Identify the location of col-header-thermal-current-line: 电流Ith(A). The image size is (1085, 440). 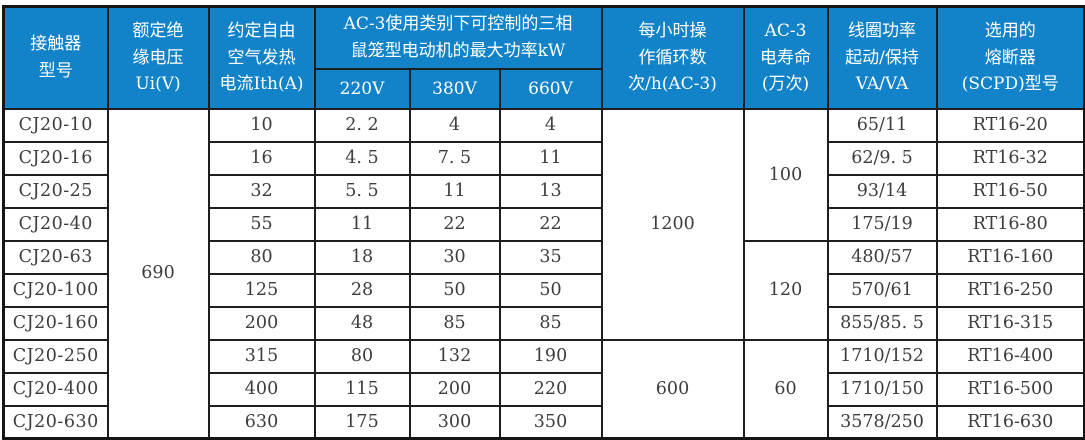
(261, 83).